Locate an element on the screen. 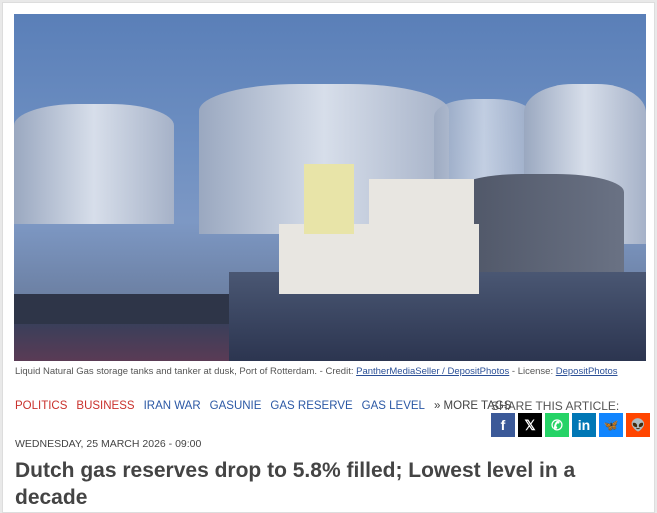 Image resolution: width=657 pixels, height=513 pixels. bluesky-share-button: 🦋 is located at coordinates (611, 425).